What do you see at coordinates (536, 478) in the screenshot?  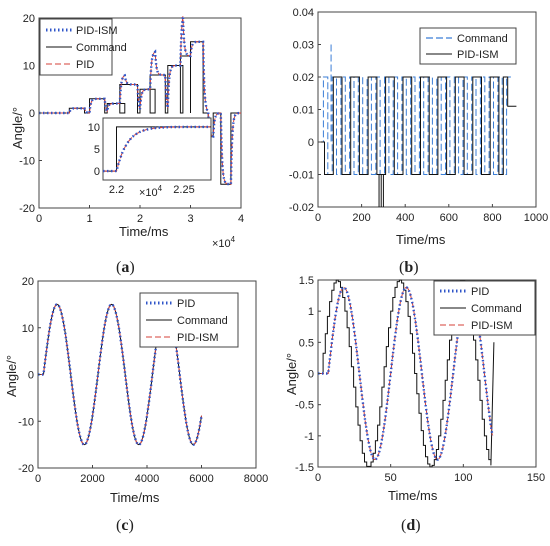 I see `x-tick-label: 150` at bounding box center [536, 478].